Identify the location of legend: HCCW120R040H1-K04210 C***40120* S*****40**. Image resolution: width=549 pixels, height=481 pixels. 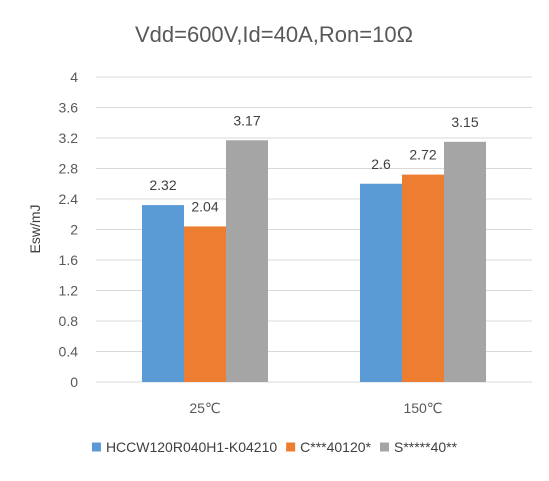
(274, 447).